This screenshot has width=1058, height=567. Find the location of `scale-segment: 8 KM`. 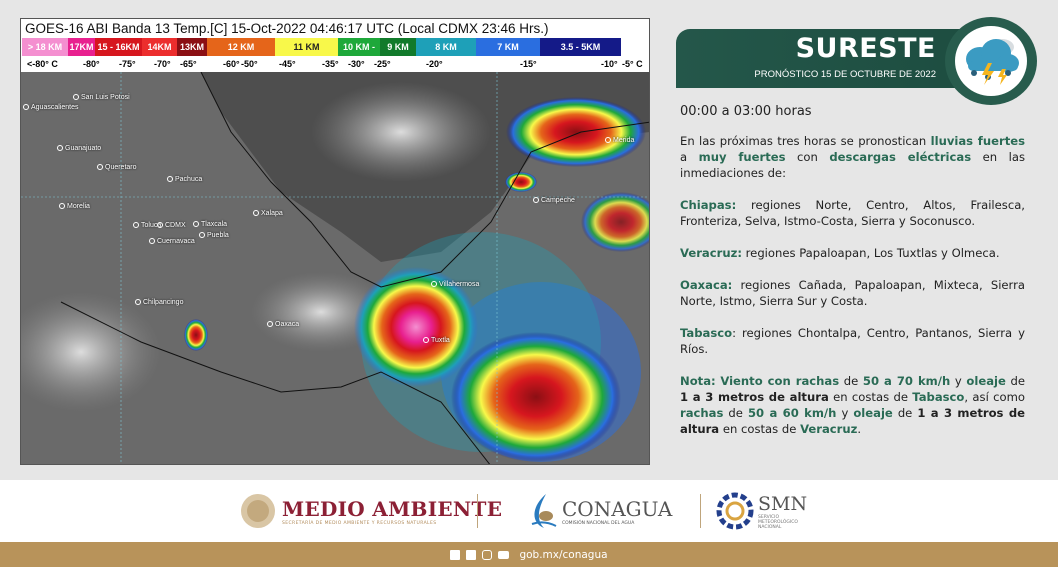

scale-segment: 8 KM is located at coordinates (446, 47).